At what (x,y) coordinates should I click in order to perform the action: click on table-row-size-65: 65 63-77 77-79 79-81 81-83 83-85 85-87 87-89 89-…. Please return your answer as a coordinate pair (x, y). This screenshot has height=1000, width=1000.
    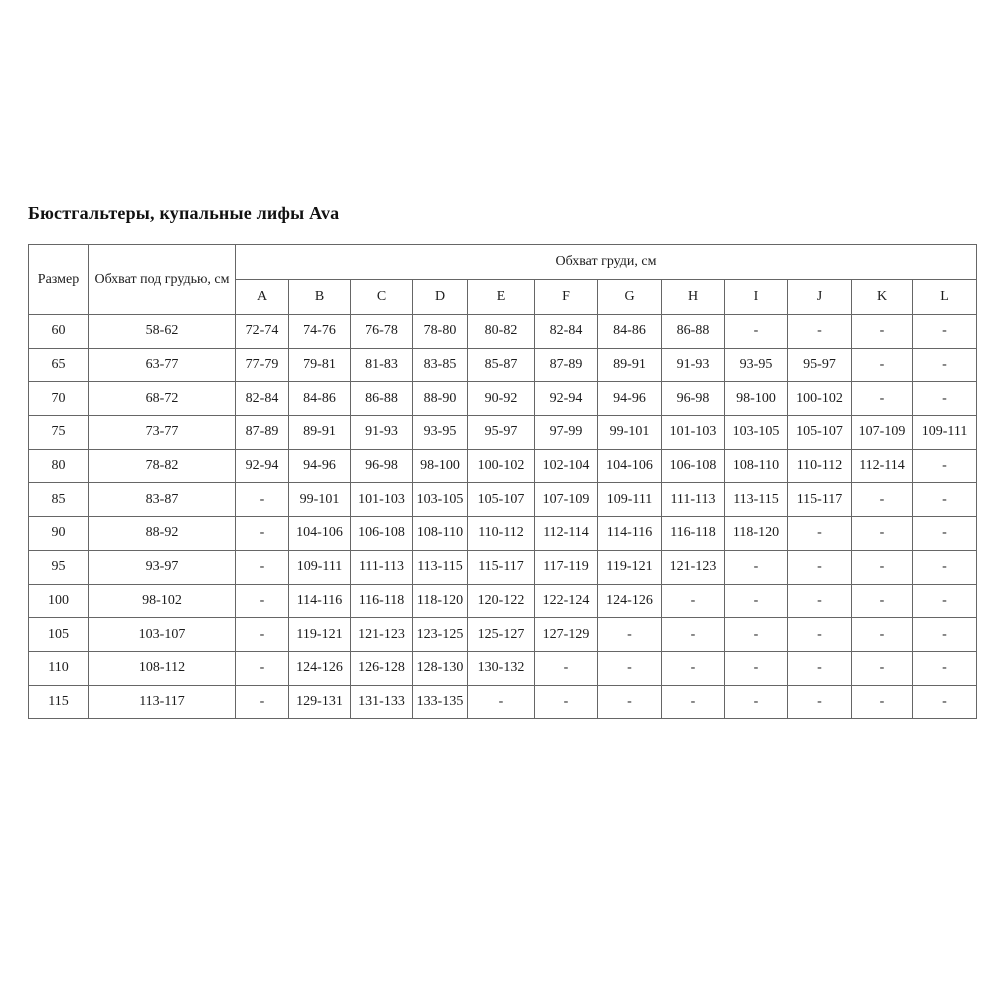
    Looking at the image, I should click on (503, 365).